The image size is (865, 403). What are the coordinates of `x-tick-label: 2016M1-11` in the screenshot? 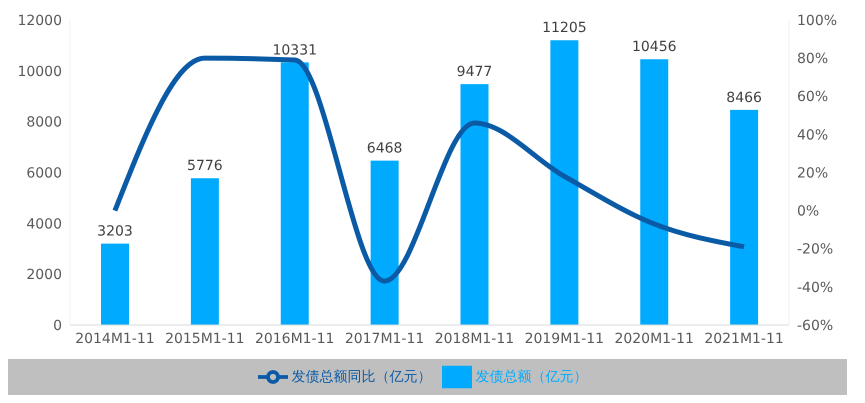 It's located at (294, 338).